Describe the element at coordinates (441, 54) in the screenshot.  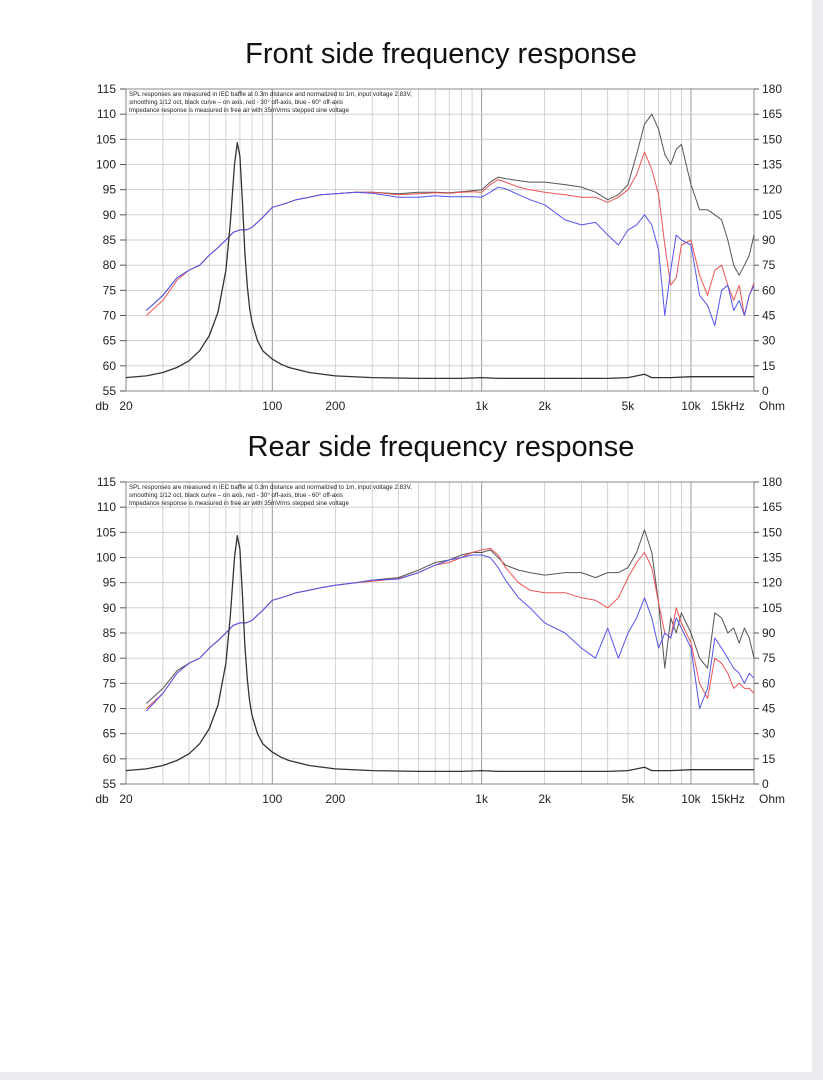
I see `front-chart-title: Front side frequency response` at that location.